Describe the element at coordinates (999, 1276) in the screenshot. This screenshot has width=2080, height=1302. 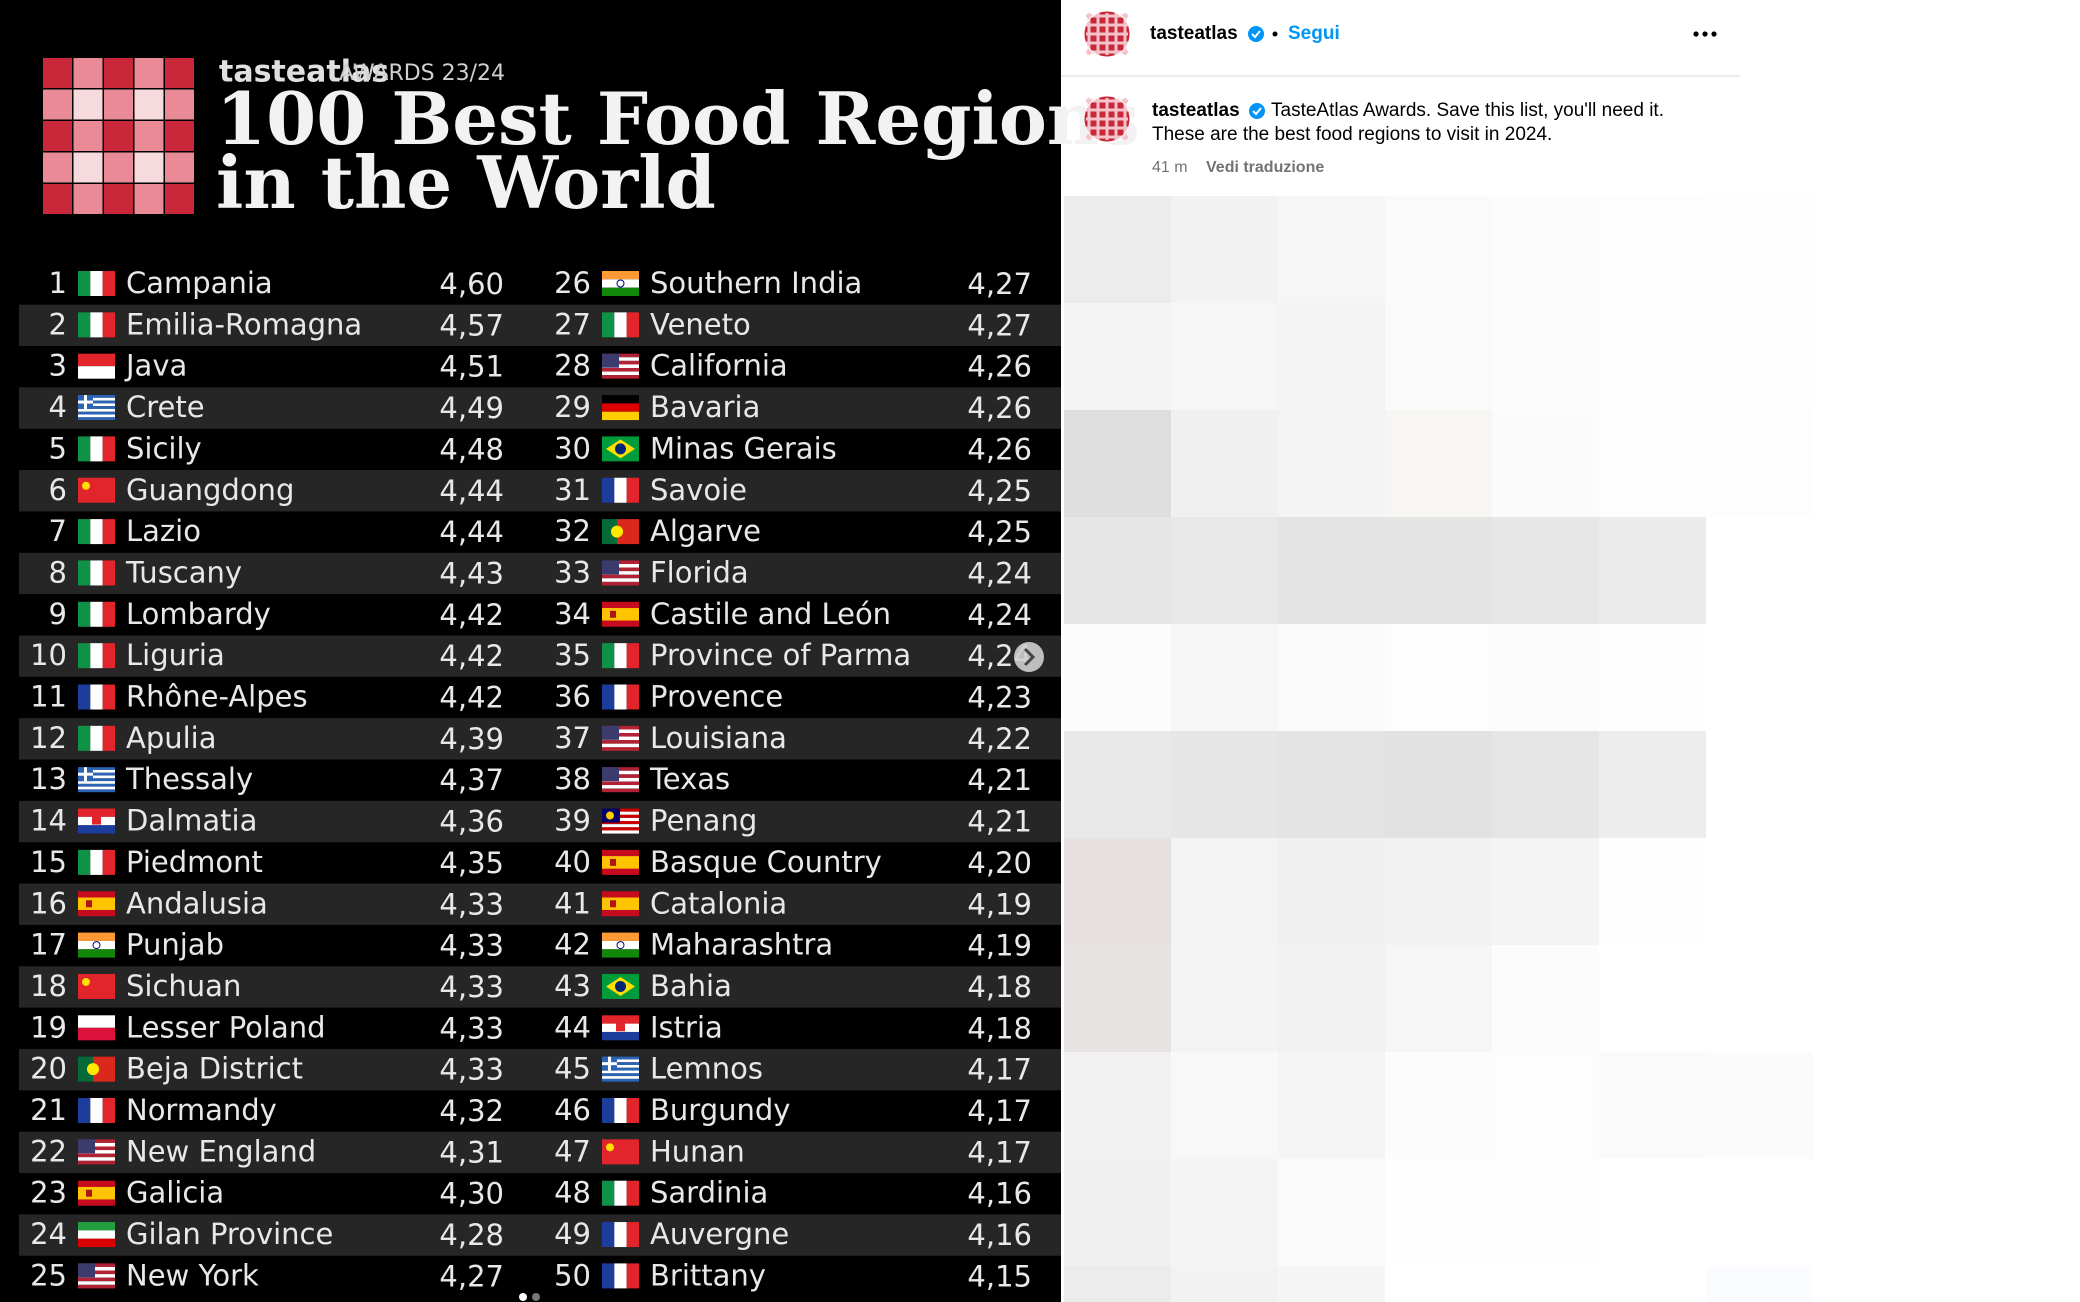
I see `score: 4,15` at that location.